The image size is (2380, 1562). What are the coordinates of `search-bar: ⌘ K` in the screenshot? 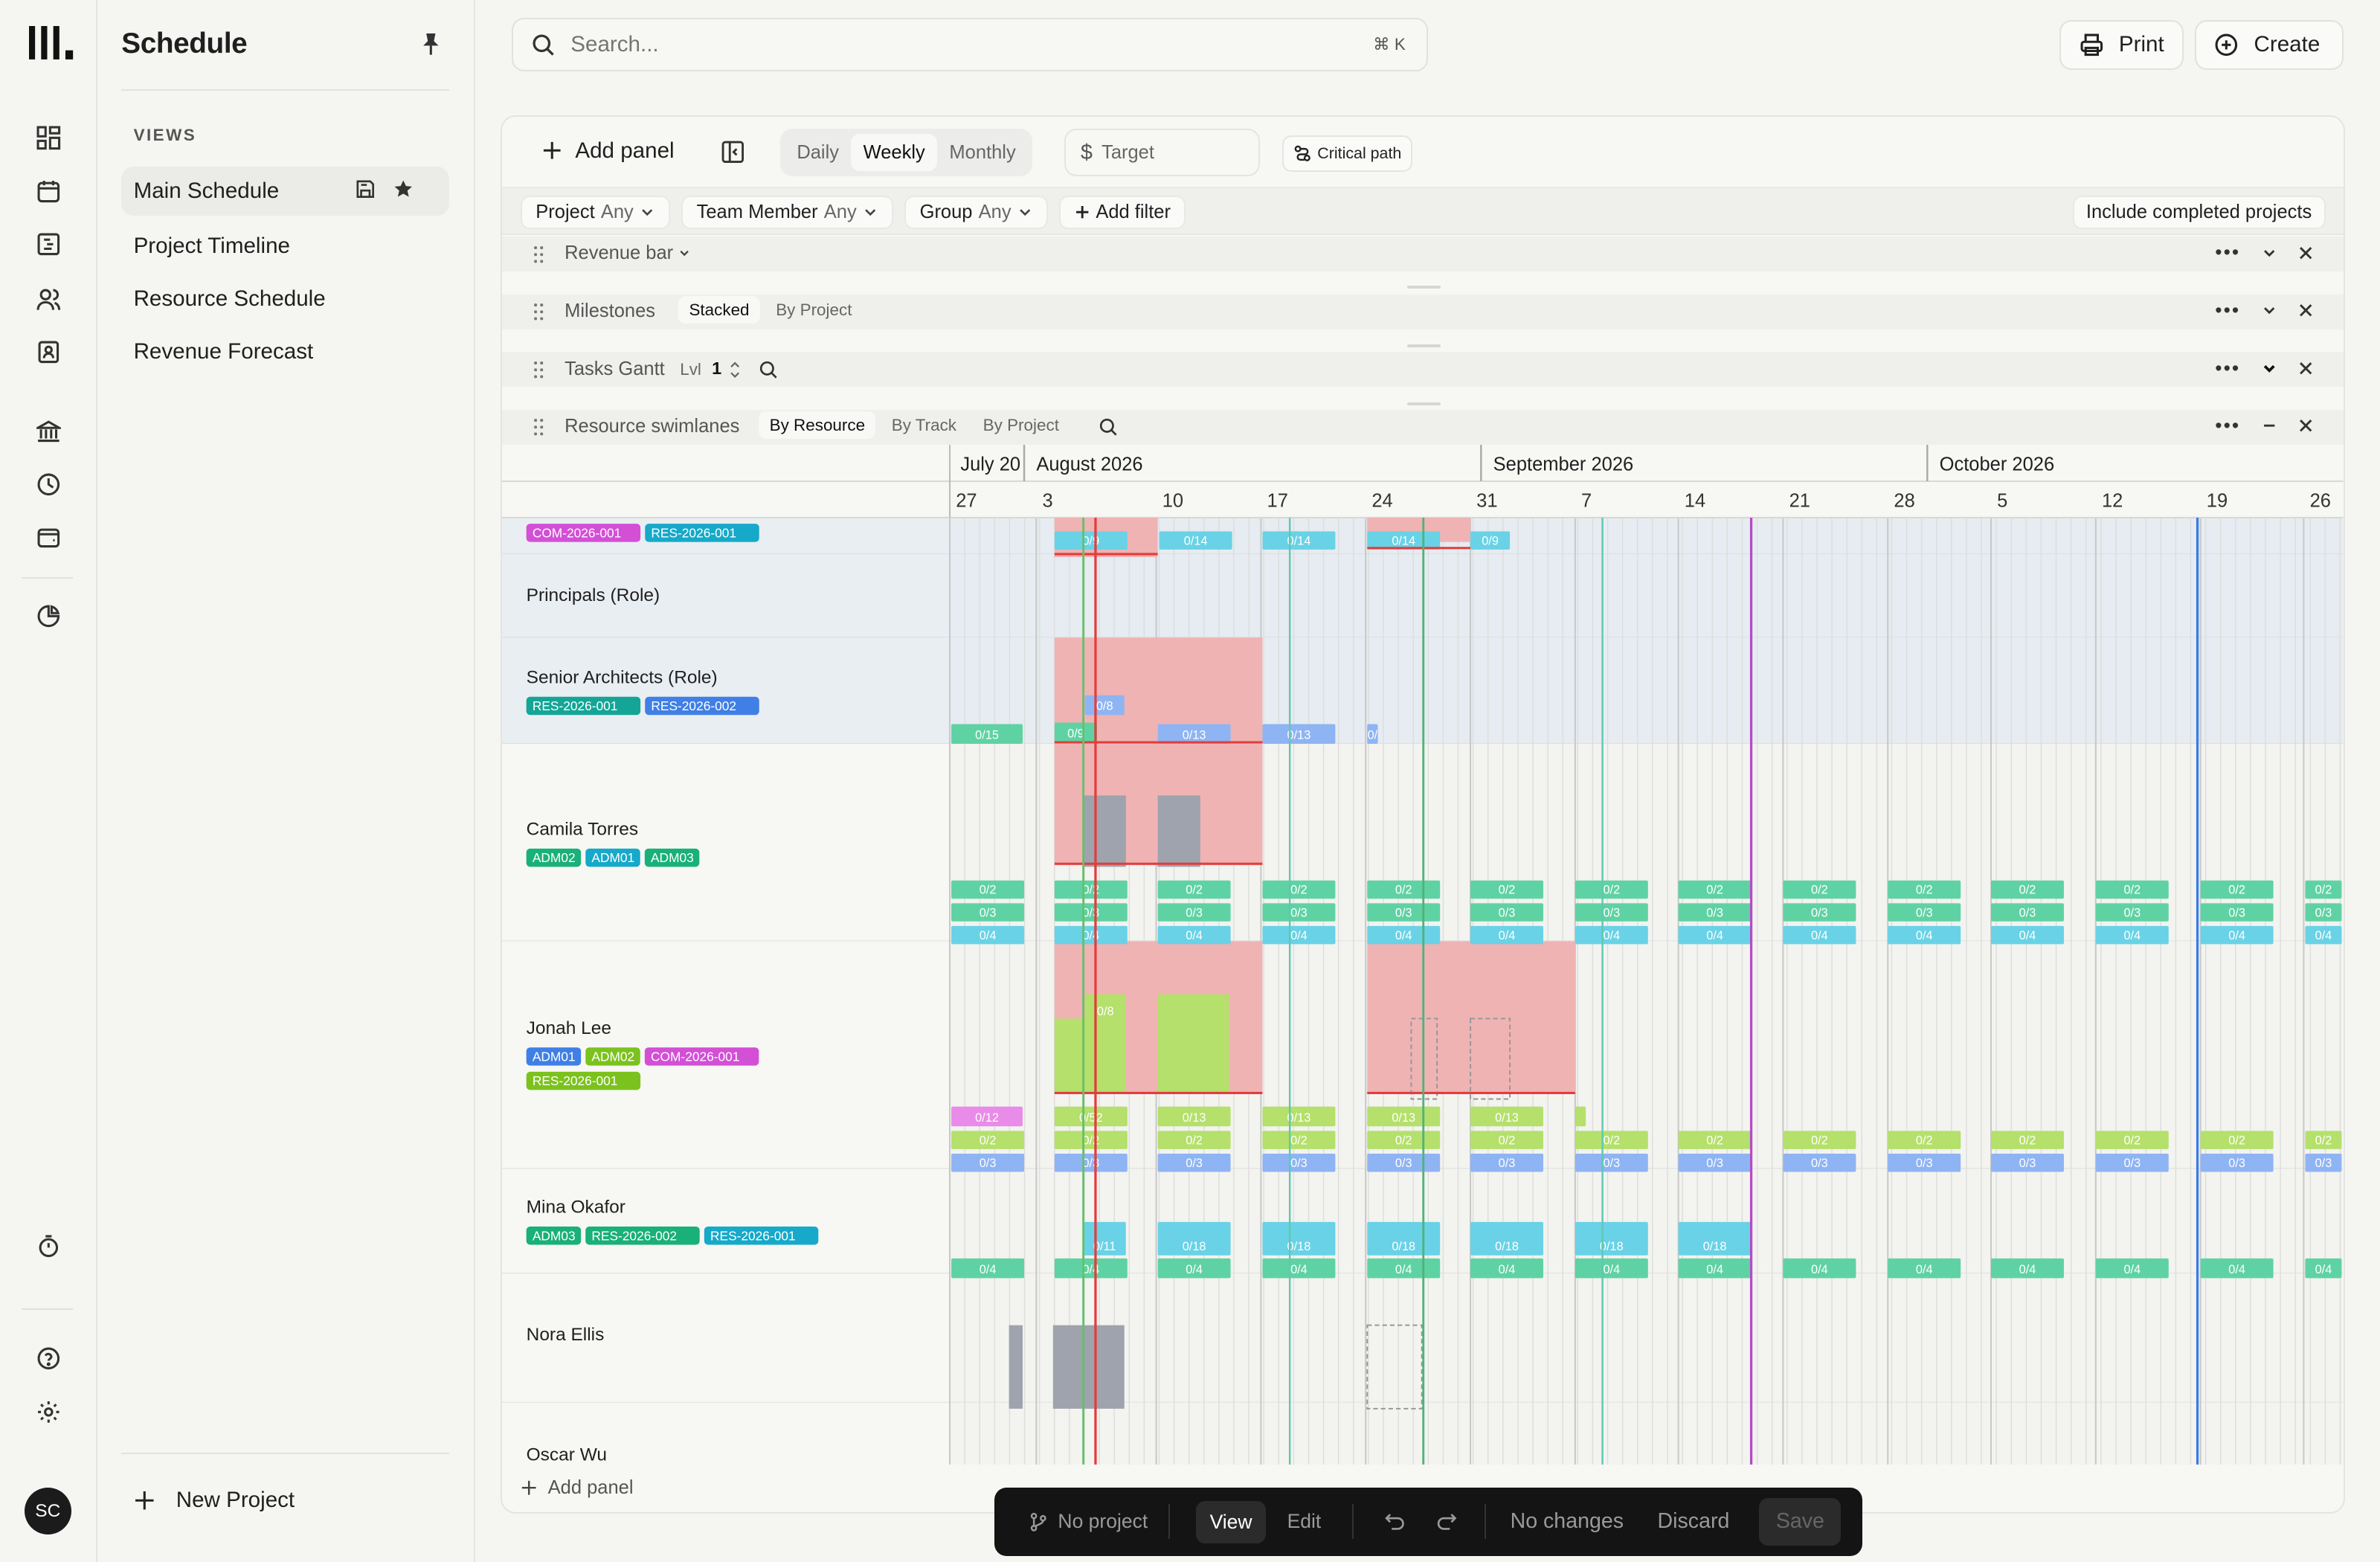 It's located at (970, 44).